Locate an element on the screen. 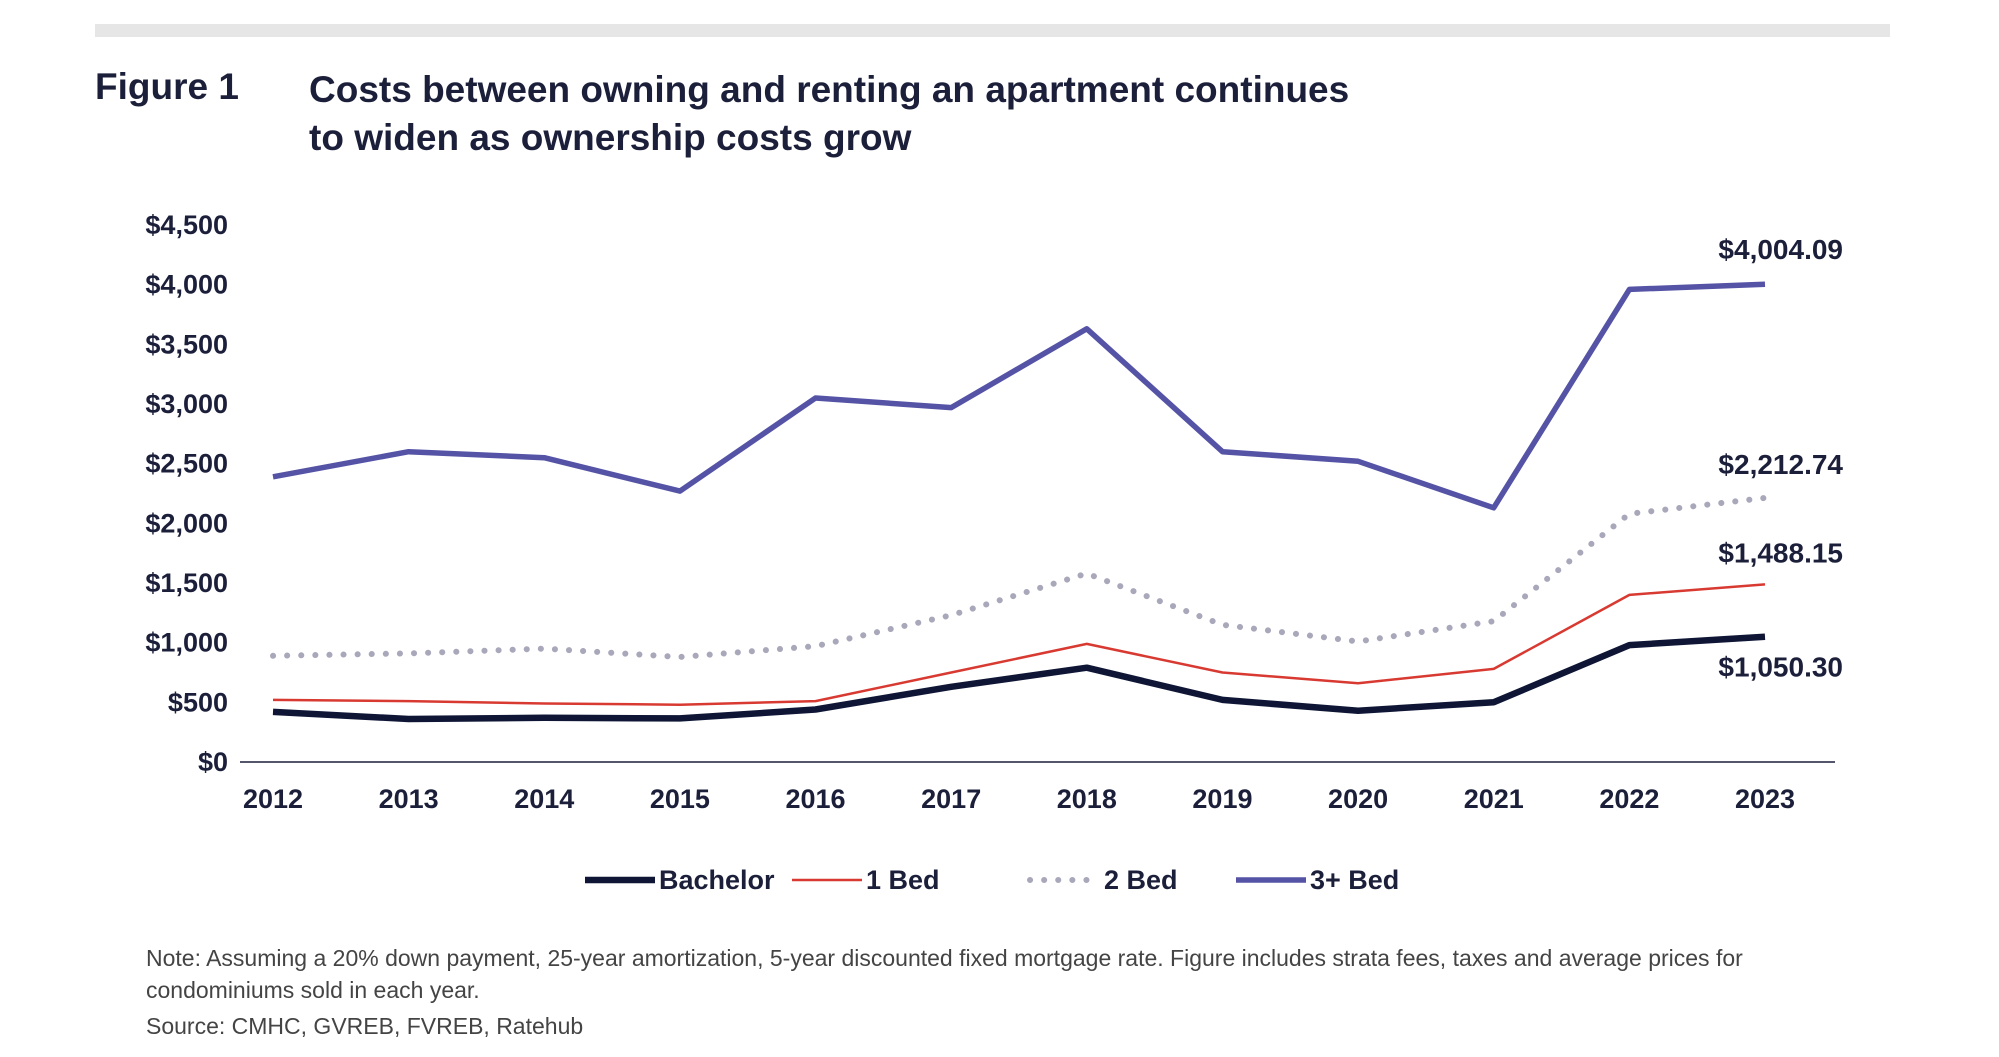  end-value-label: $4,004.09 is located at coordinates (1780, 249).